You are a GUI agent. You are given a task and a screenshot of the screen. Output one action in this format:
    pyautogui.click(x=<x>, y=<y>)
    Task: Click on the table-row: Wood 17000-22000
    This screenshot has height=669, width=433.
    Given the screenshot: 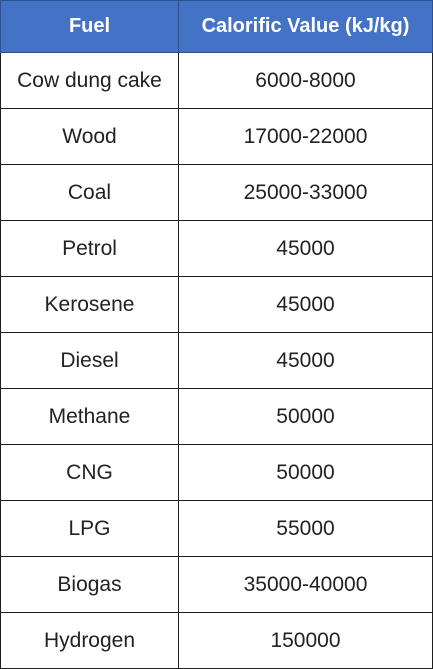 What is the action you would take?
    pyautogui.click(x=216, y=136)
    